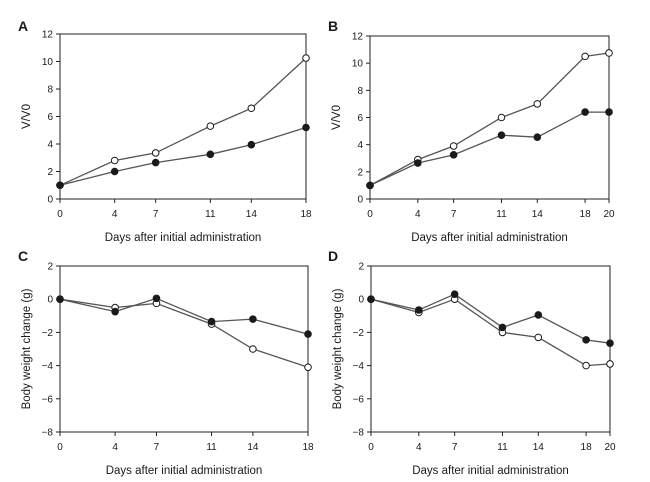 The height and width of the screenshot is (482, 650). Describe the element at coordinates (360, 118) in the screenshot. I see `y-tick-label: 6` at that location.